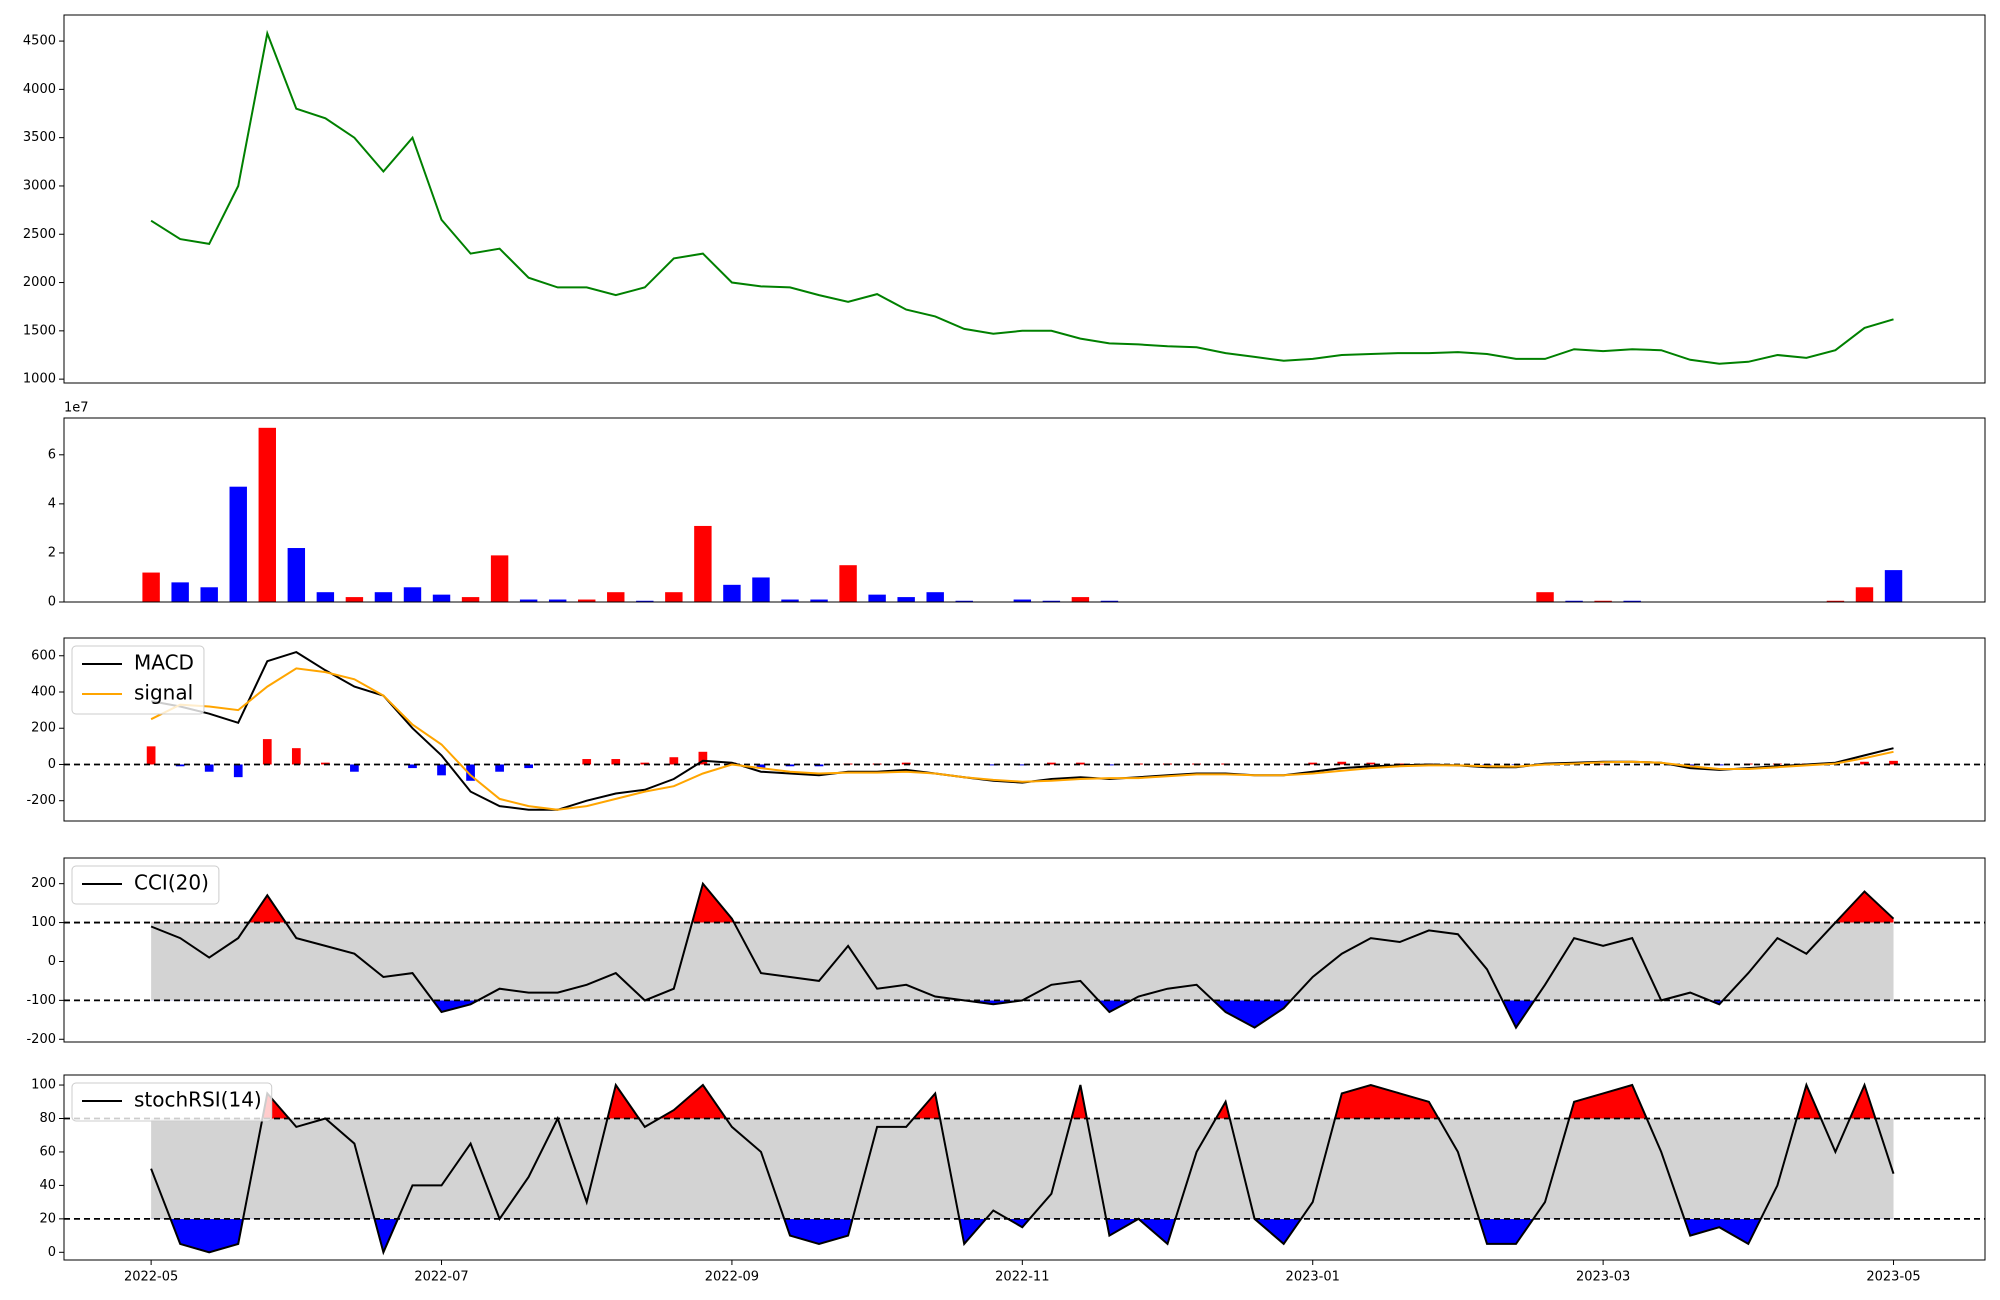 The height and width of the screenshot is (1300, 2000). What do you see at coordinates (151, 1277) in the screenshot?
I see `x-tick-label: 2022-05` at bounding box center [151, 1277].